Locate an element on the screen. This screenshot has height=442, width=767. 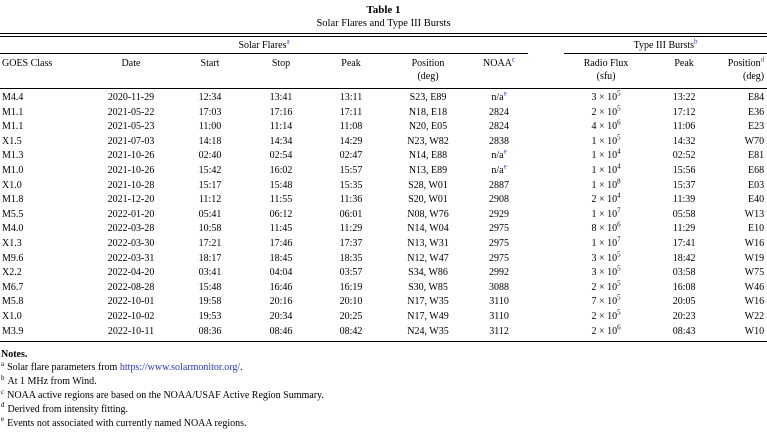
cell-date: 2022-04-20 is located at coordinates (131, 273).